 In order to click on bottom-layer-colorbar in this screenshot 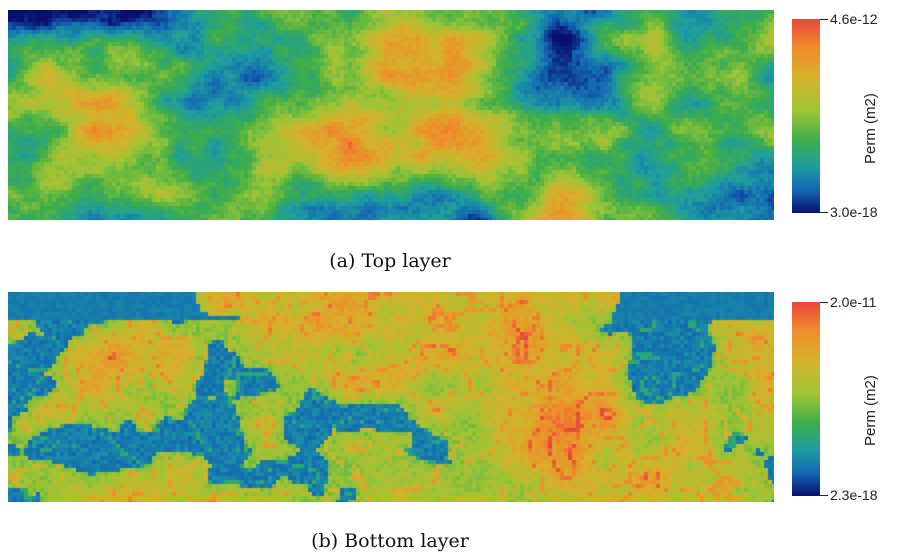, I will do `click(806, 399)`.